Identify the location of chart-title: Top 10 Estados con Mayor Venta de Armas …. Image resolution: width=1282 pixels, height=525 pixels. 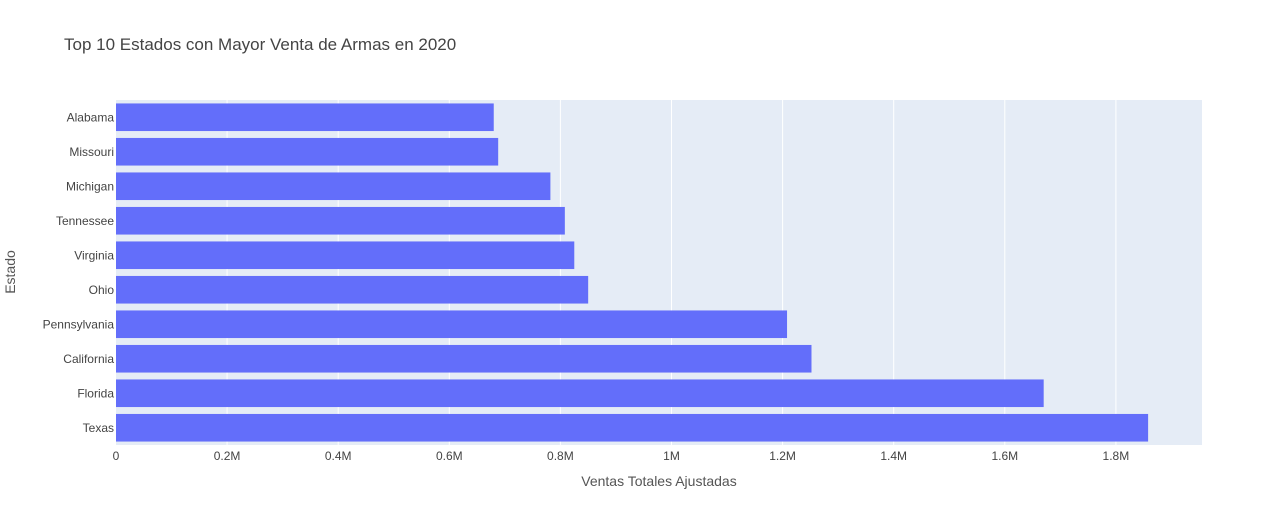
(260, 44).